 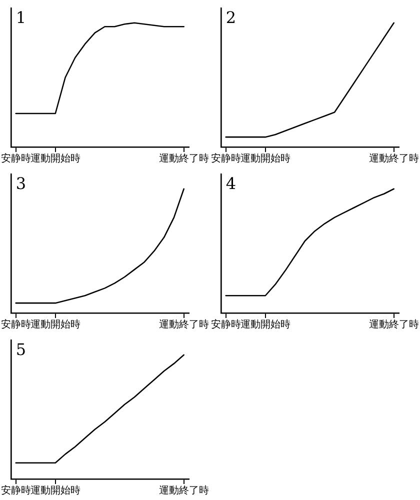 I want to click on chart-title: 3, so click(x=21, y=184).